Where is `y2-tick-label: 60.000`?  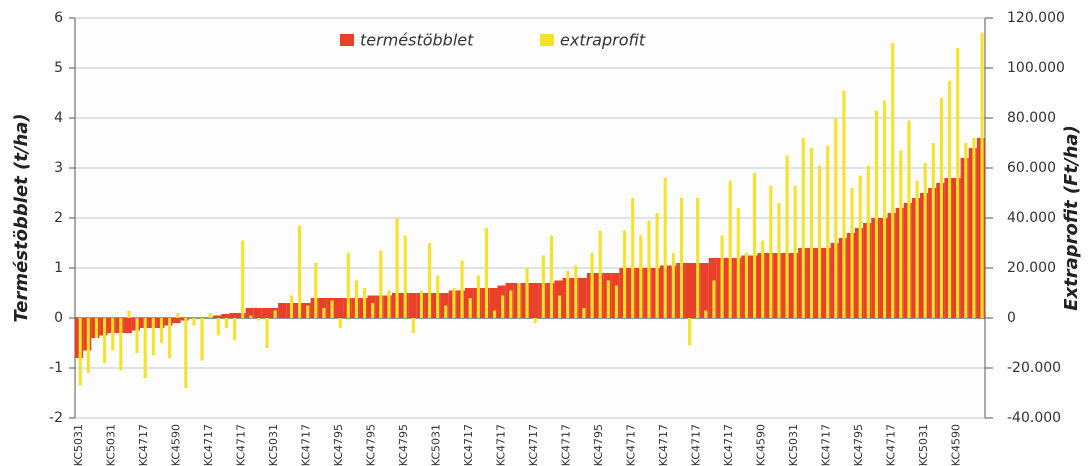
y2-tick-label: 60.000 is located at coordinates (1031, 168).